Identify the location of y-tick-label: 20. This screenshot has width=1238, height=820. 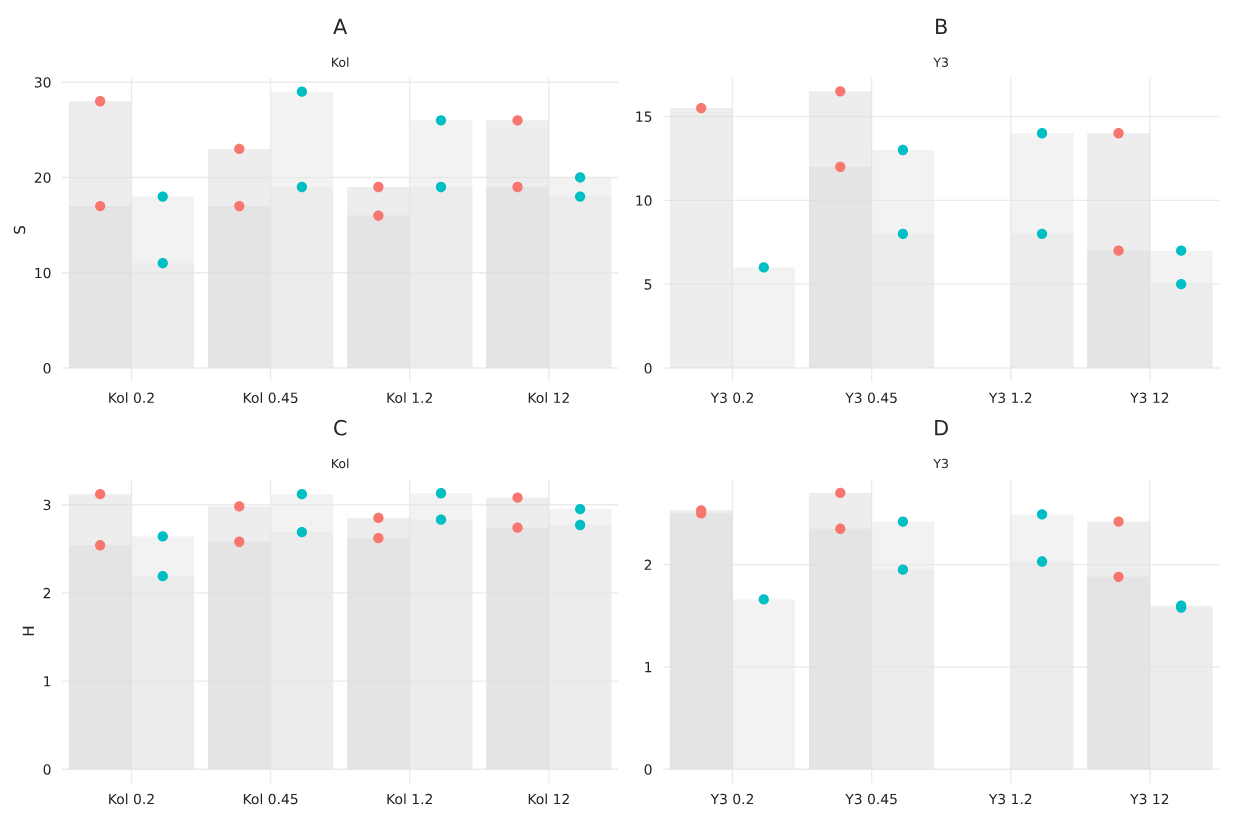
(42, 177).